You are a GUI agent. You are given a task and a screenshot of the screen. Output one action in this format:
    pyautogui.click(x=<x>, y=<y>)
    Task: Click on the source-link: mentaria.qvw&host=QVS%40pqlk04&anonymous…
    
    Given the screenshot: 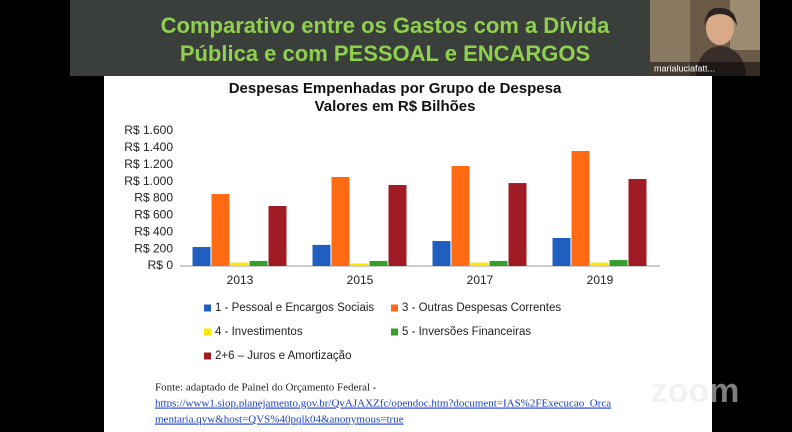 What is the action you would take?
    pyautogui.click(x=279, y=420)
    